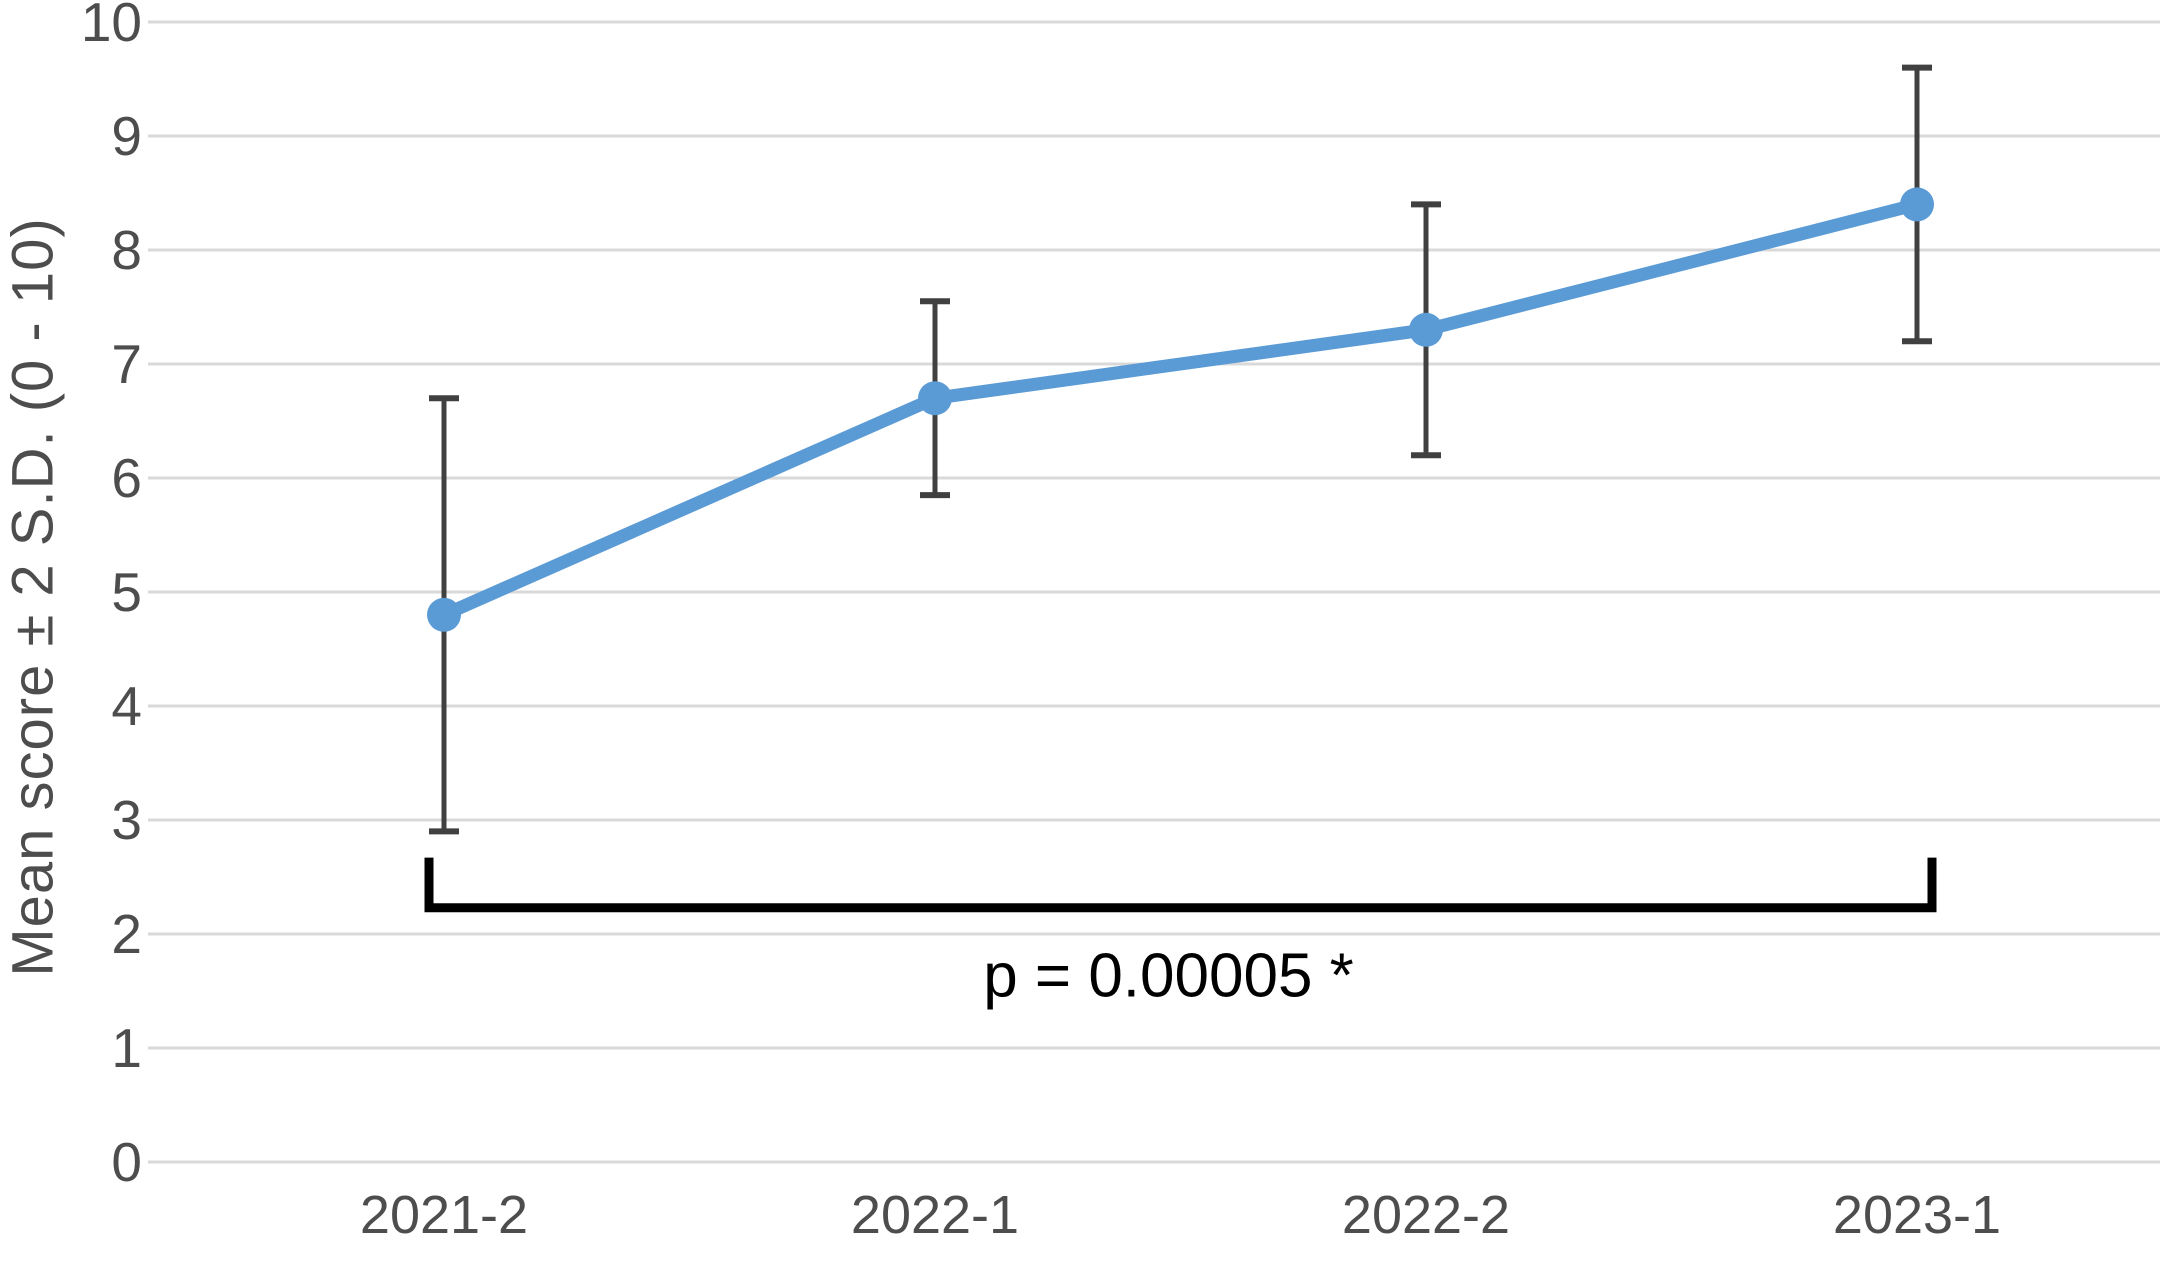  Describe the element at coordinates (126, 592) in the screenshot. I see `y-tick-label: 5` at that location.